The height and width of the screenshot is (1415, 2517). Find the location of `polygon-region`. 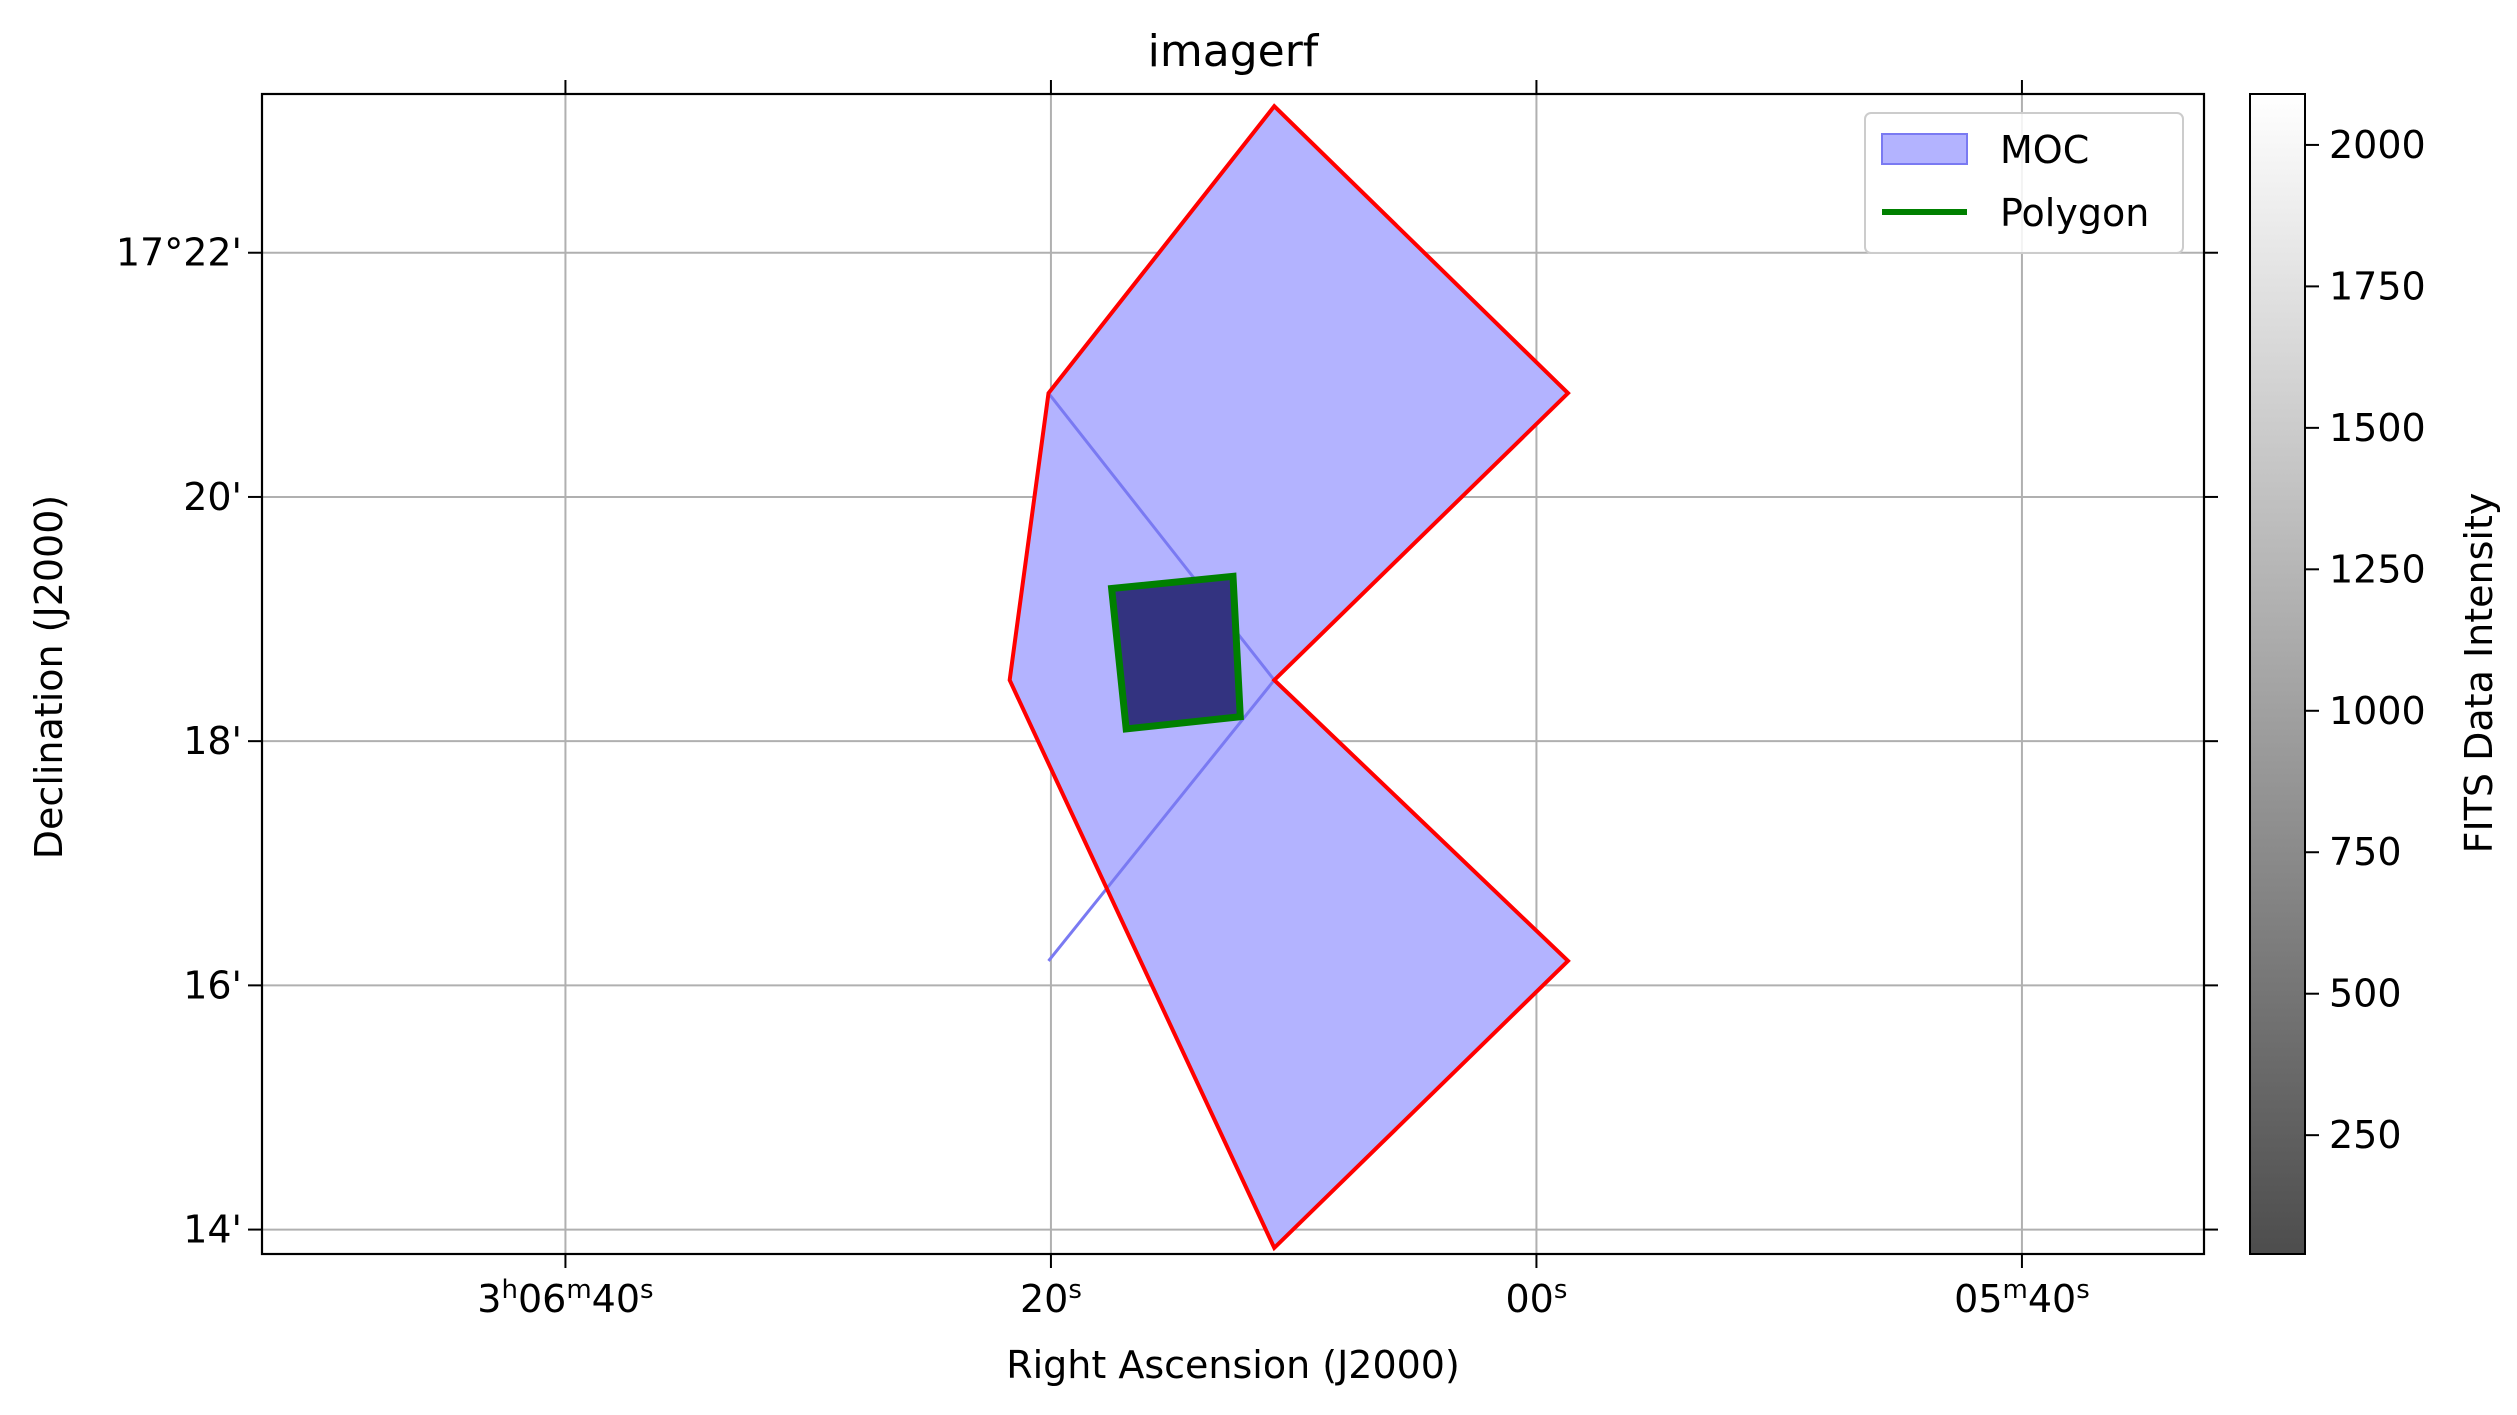

polygon-region is located at coordinates (1175, 652).